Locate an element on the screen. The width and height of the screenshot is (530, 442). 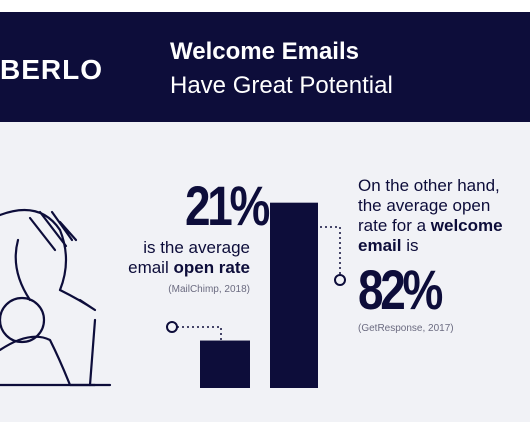
value-label: 21% is located at coordinates (227, 205).